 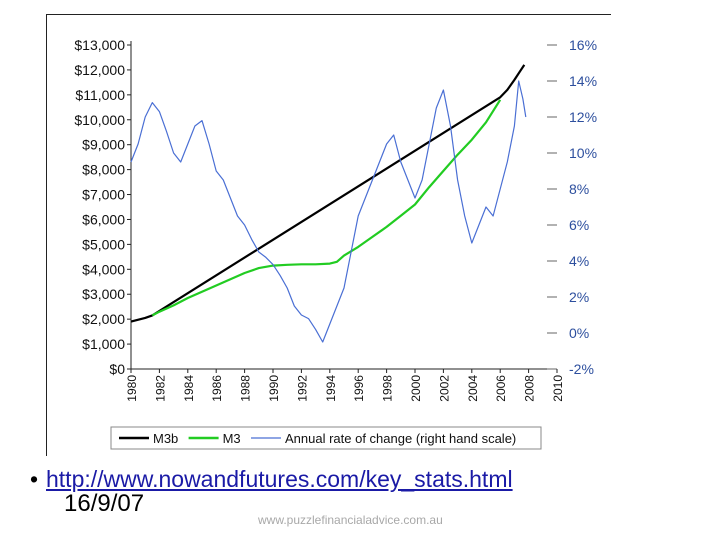 What do you see at coordinates (103, 170) in the screenshot?
I see `y-left-tick-label: $8,000` at bounding box center [103, 170].